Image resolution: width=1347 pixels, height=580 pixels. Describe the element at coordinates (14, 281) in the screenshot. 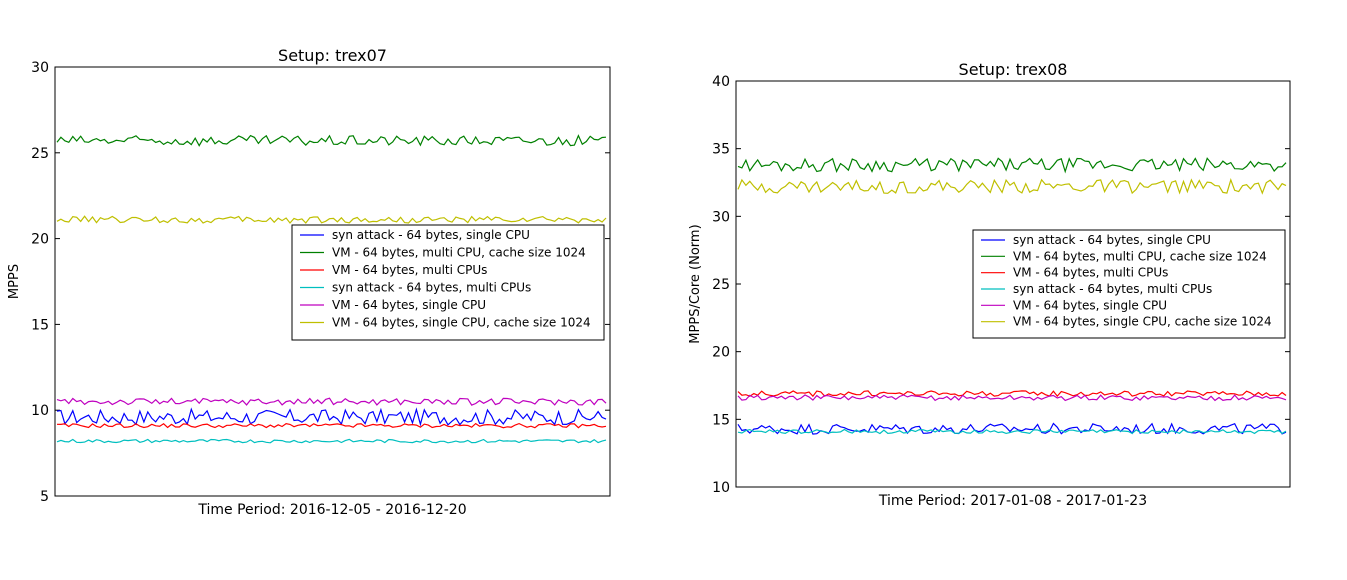

I see `y-axis-label: MPPS` at that location.